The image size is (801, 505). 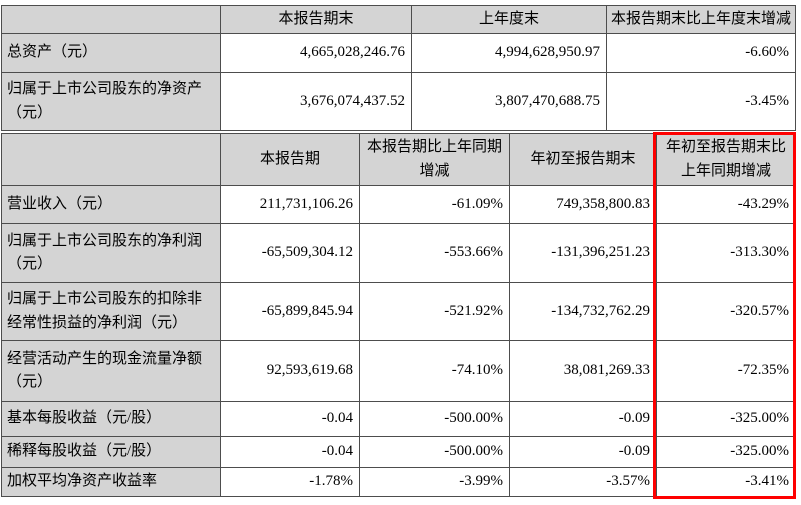 What do you see at coordinates (316, 101) in the screenshot?
I see `value-cell: 3,676,074,437.52` at bounding box center [316, 101].